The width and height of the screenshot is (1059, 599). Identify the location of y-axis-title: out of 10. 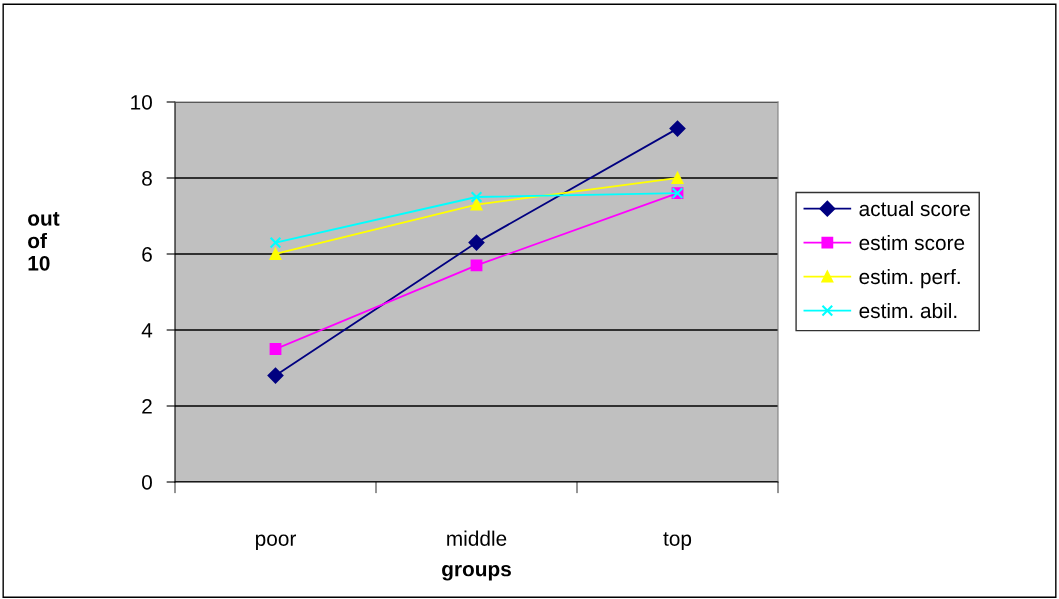
(44, 241).